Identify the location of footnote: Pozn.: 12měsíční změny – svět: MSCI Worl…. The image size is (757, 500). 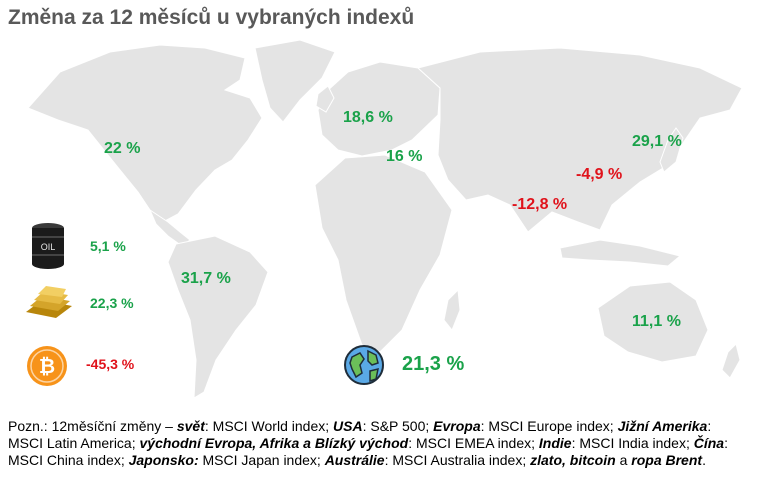
(368, 443).